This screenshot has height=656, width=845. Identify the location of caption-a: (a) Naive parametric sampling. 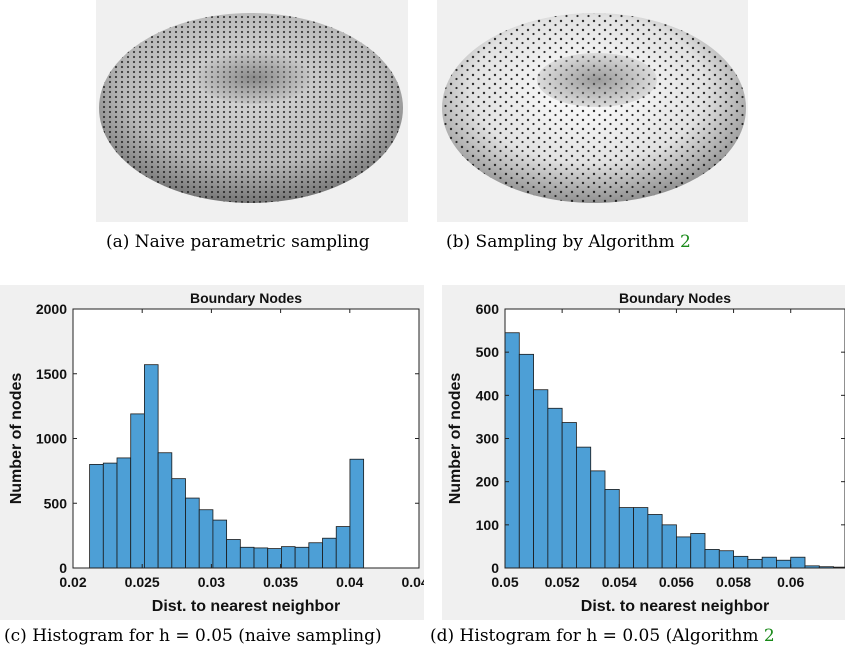
(238, 242).